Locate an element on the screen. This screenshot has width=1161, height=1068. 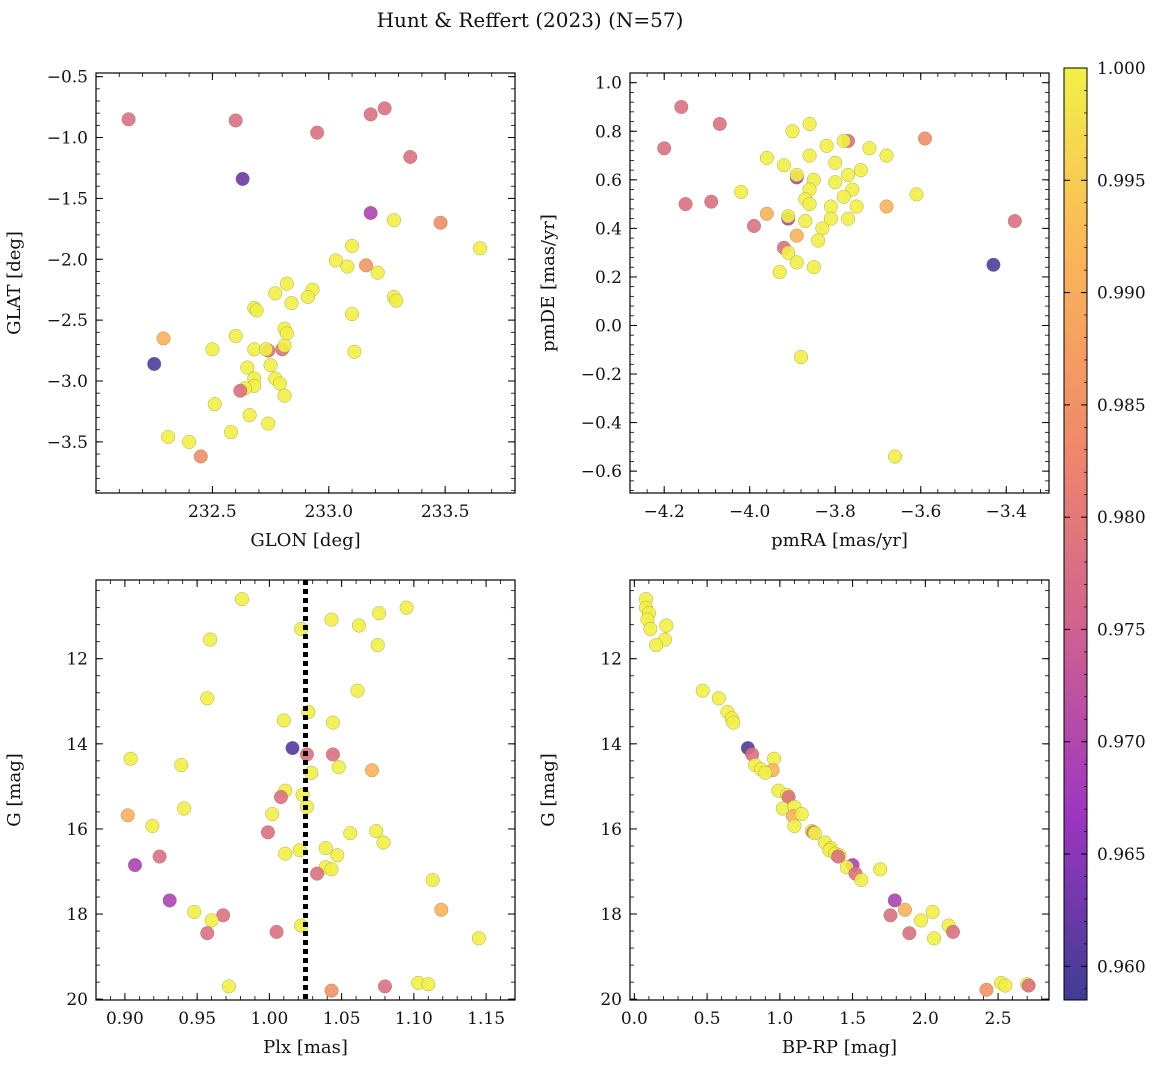
y-tick-label: −3.0 is located at coordinates (67, 382).